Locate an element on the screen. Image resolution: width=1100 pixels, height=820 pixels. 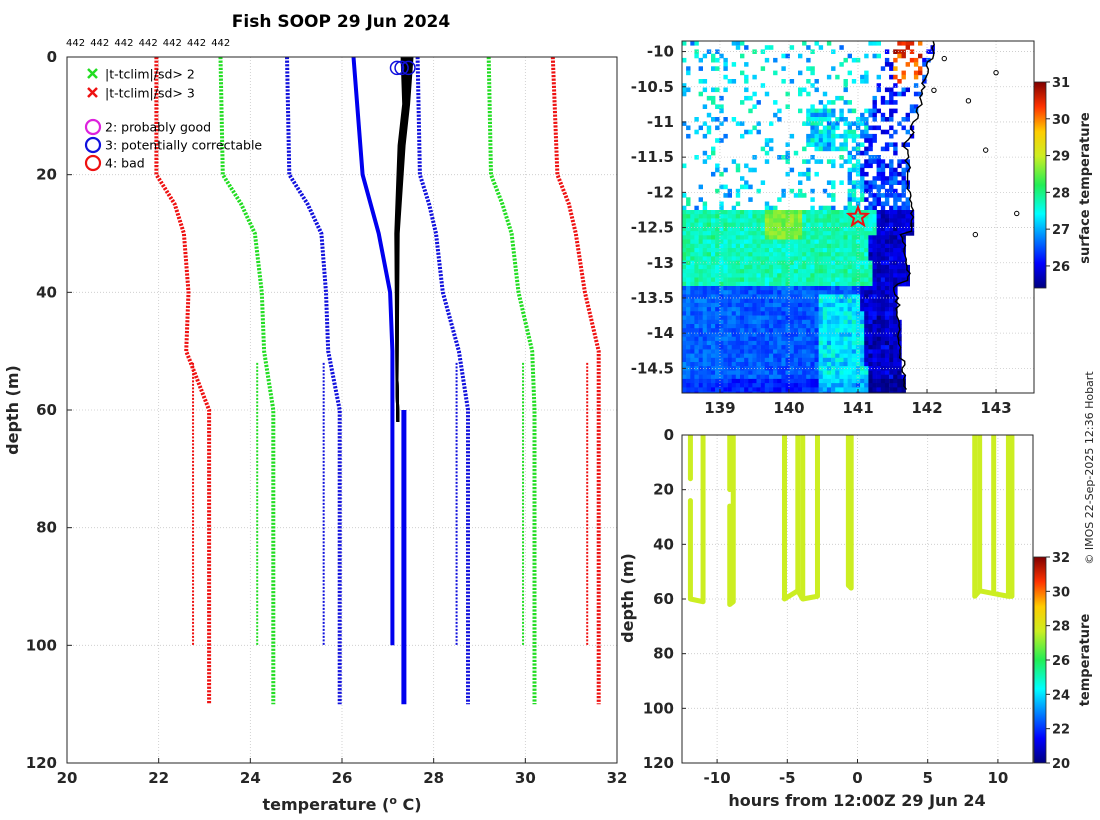
section-xtick-label: 5 is located at coordinates (927, 778).